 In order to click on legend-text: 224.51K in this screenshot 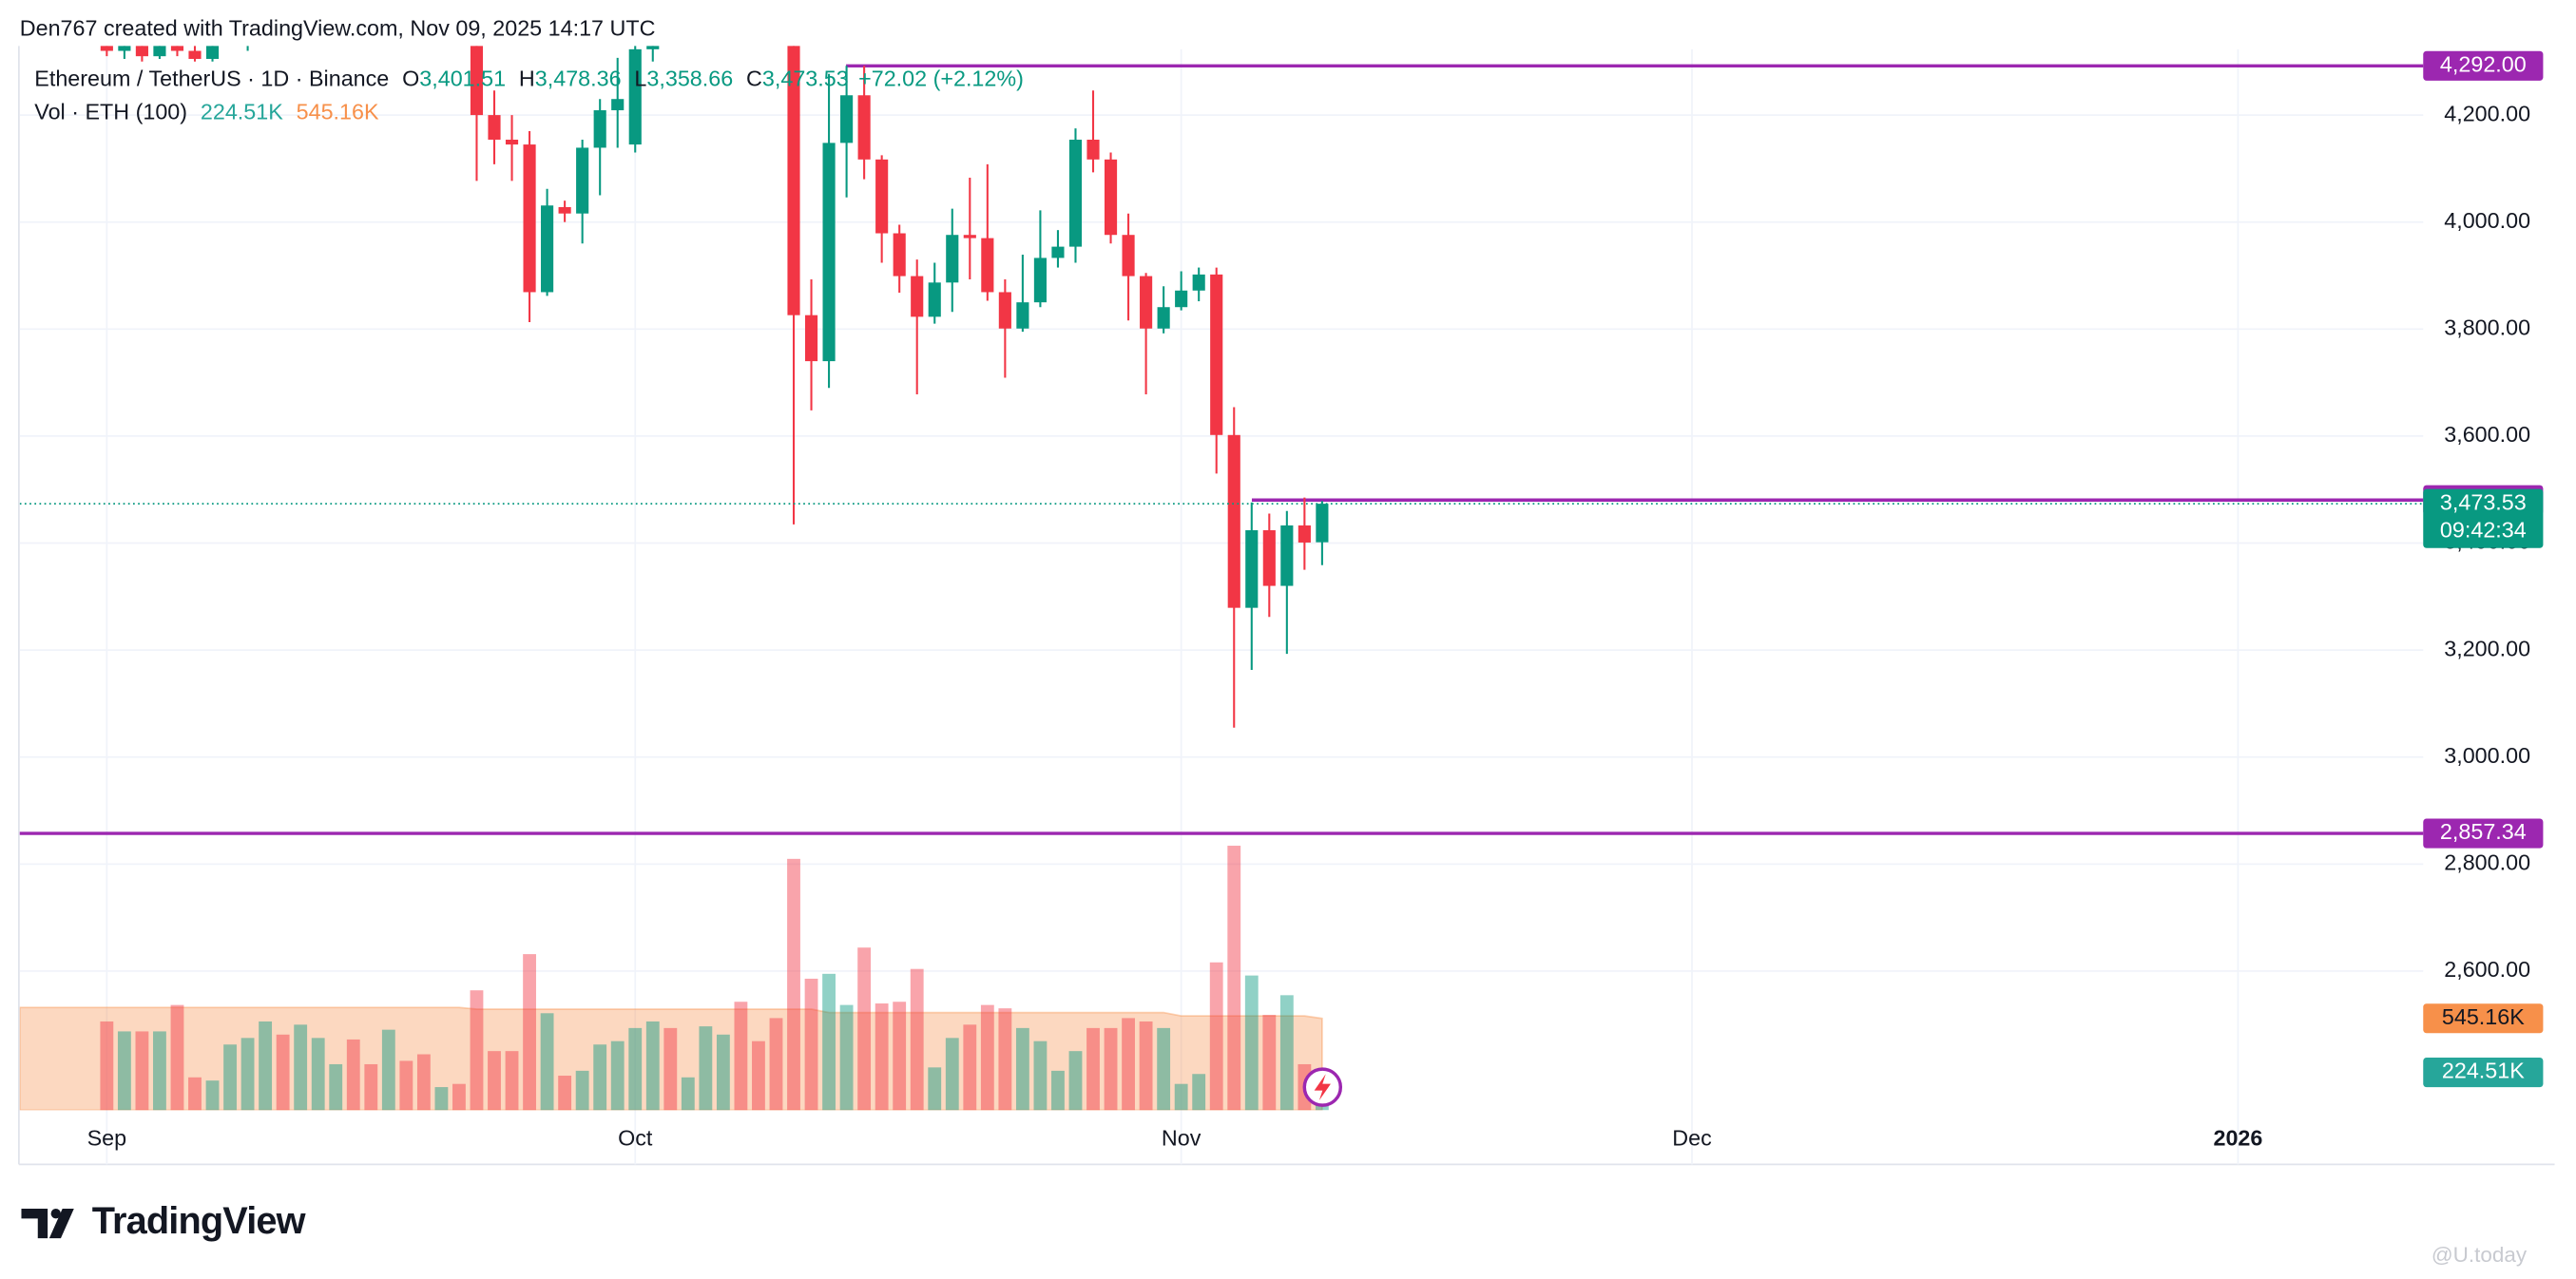, I will do `click(242, 111)`.